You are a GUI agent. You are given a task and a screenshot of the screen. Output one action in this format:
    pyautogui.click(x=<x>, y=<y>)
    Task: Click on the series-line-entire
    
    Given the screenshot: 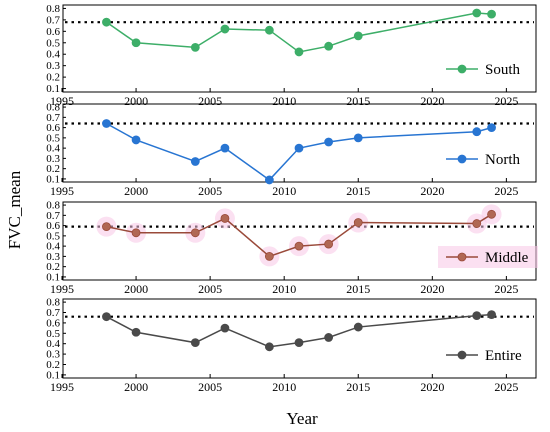 What is the action you would take?
    pyautogui.click(x=299, y=330)
    